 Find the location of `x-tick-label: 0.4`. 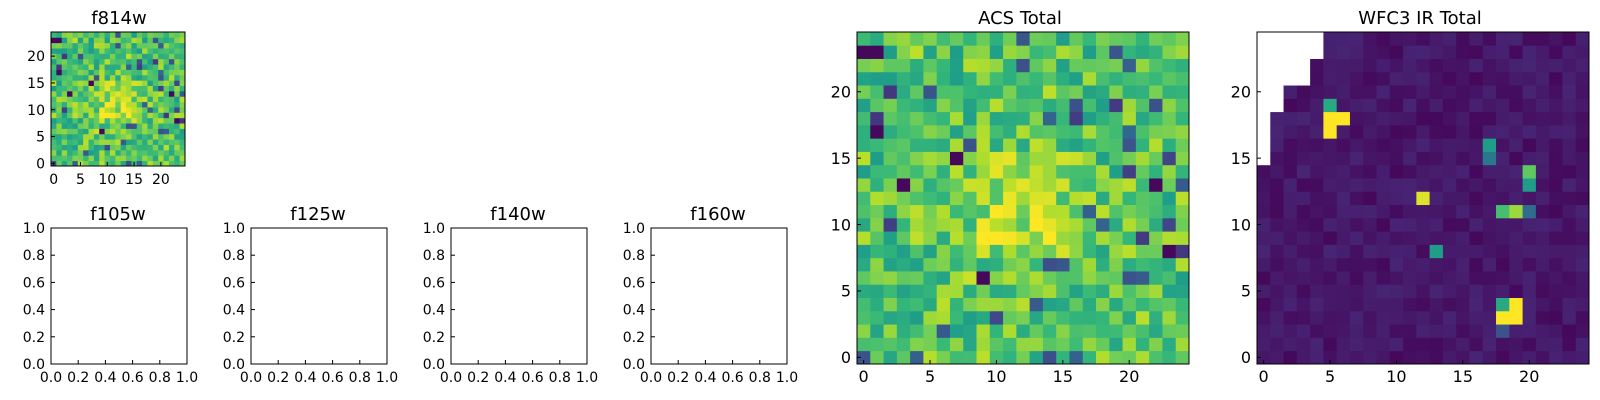

x-tick-label: 0.4 is located at coordinates (105, 378).